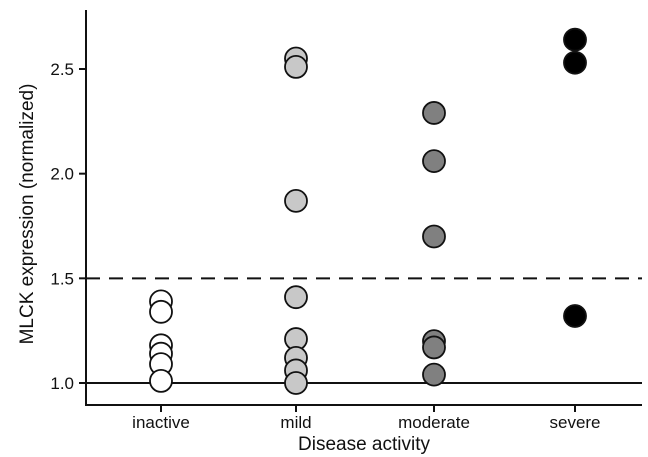  I want to click on y-tick-label: 1.0, so click(62, 383).